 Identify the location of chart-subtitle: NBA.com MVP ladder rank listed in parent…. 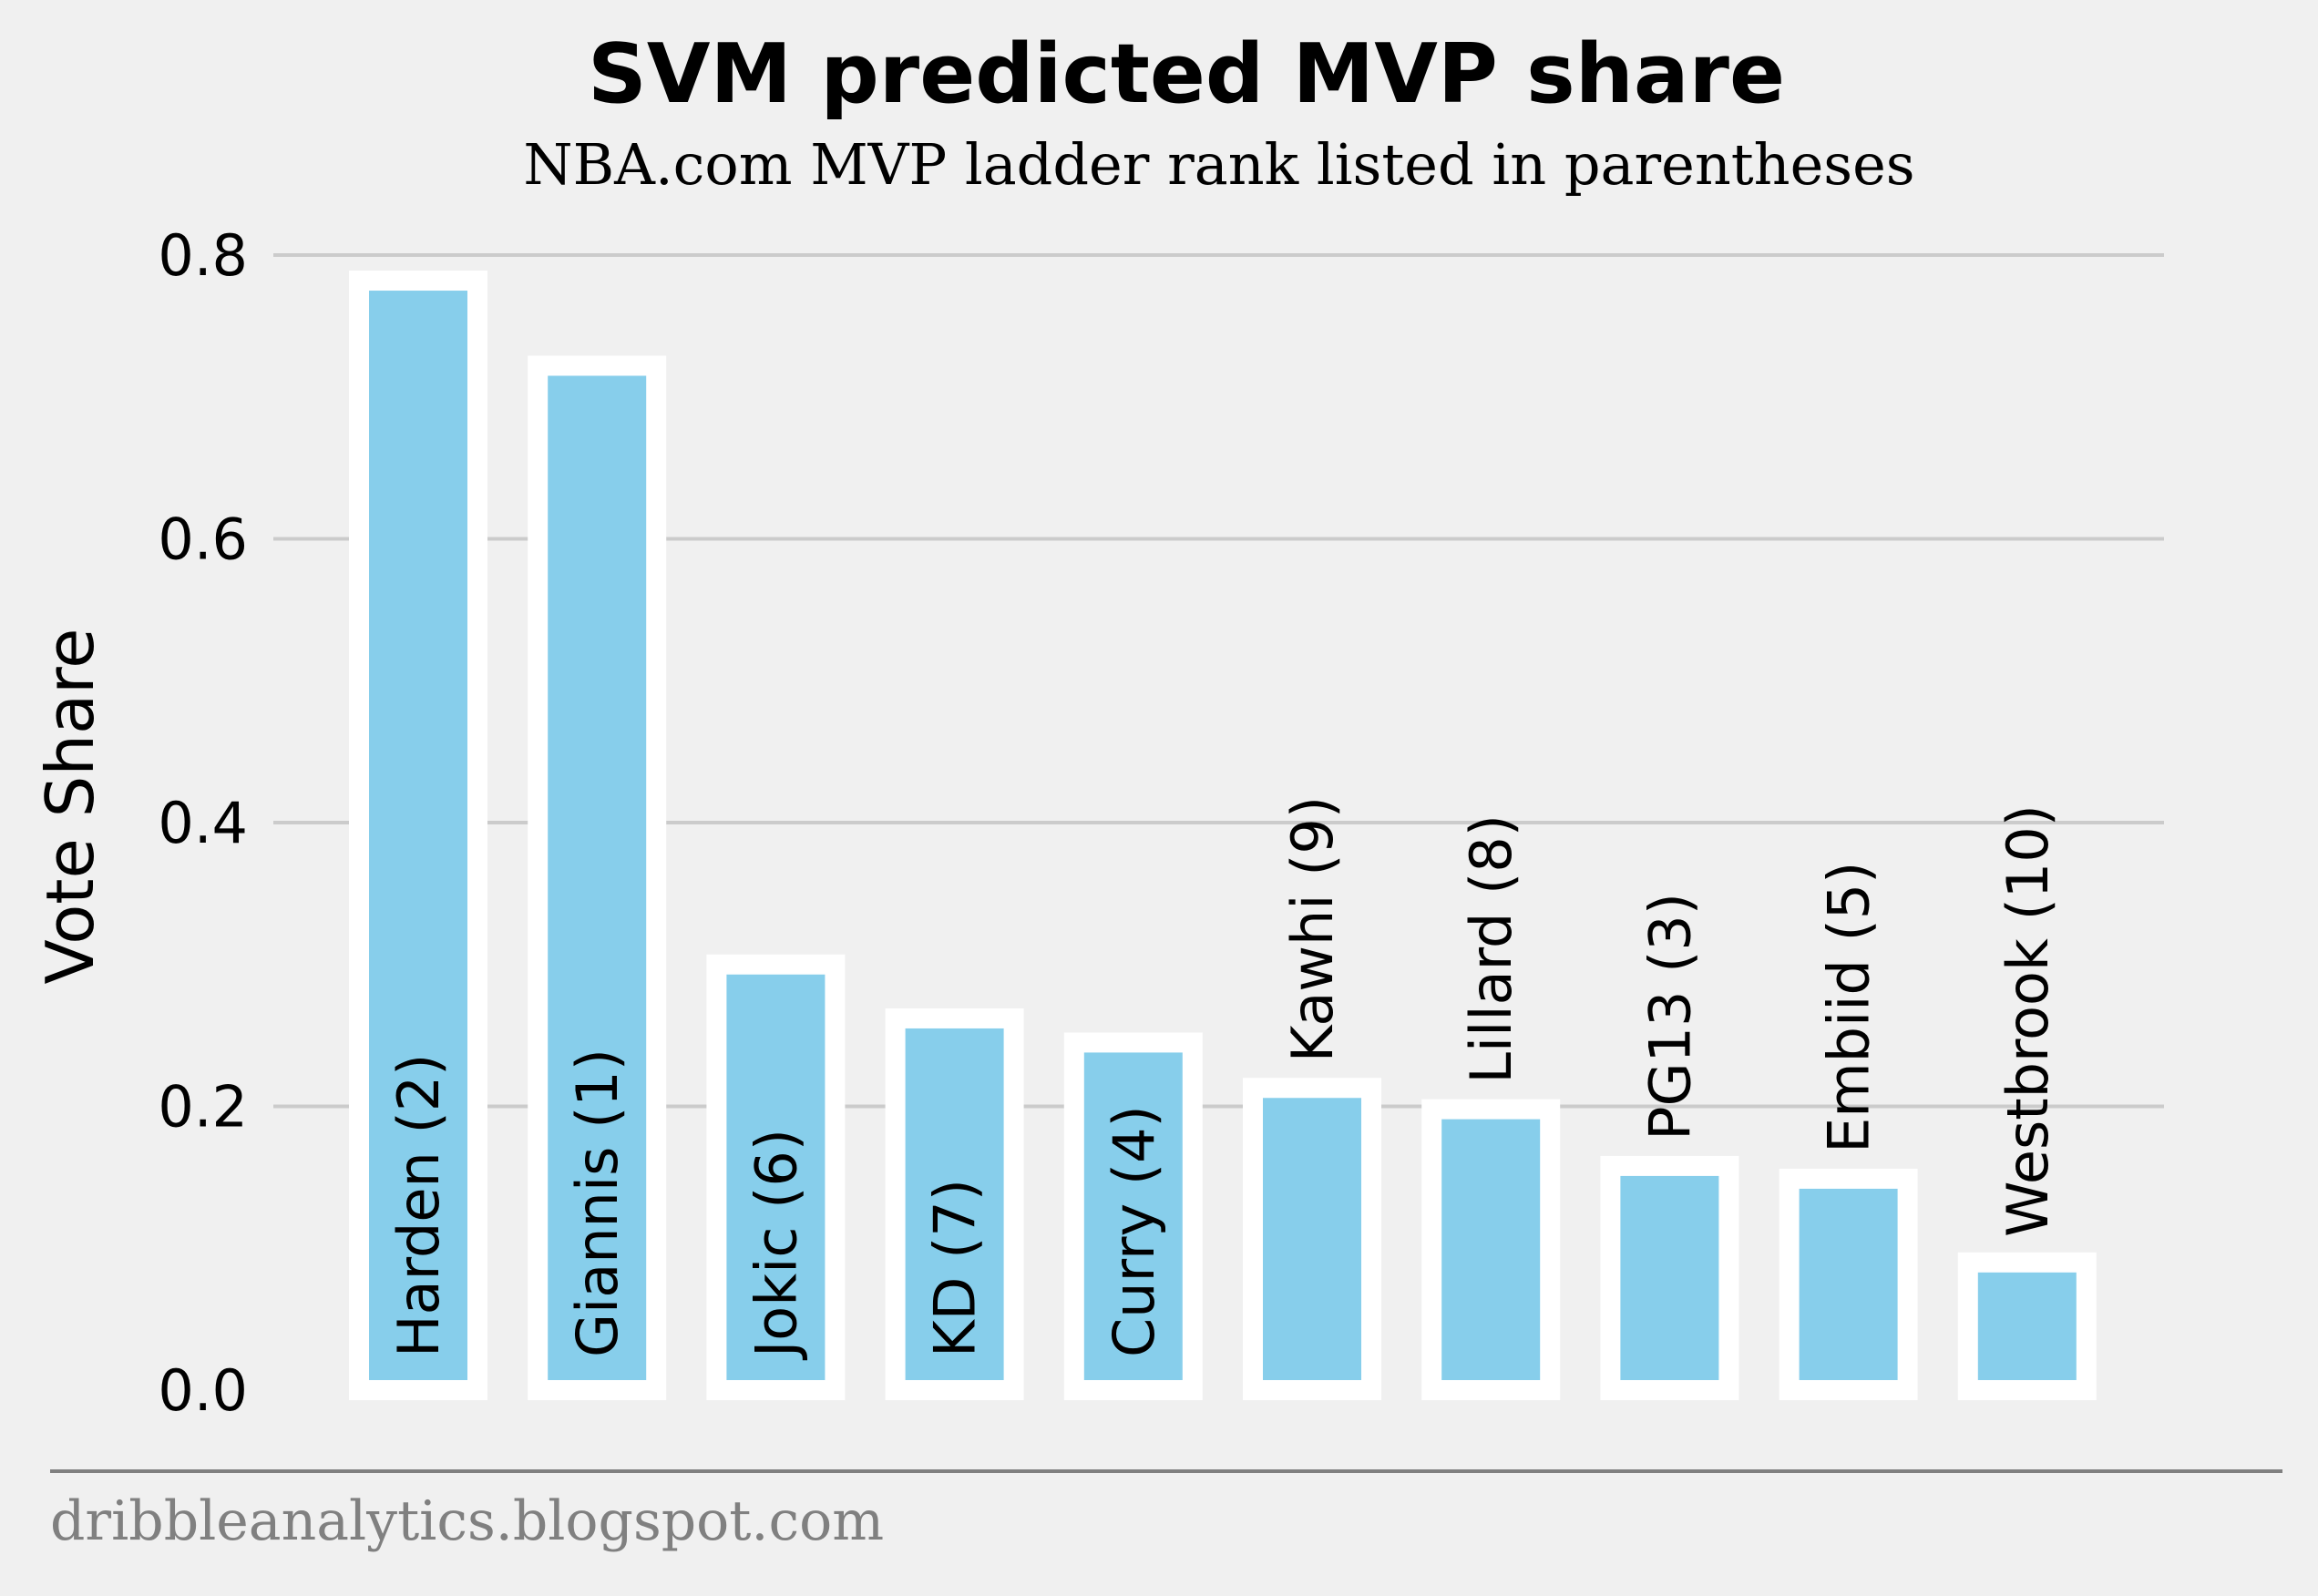
(1218, 164).